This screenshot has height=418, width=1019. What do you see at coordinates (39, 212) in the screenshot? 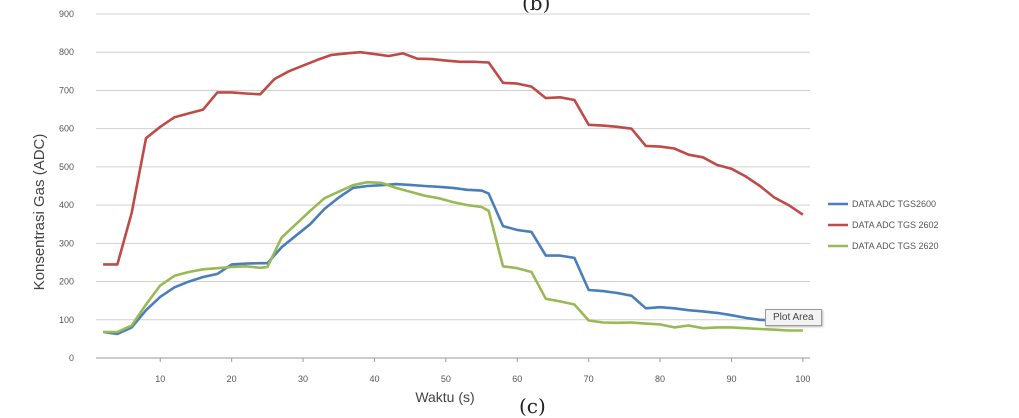
I see `y-axis-label: Konsentrasi Gas (ADC)` at bounding box center [39, 212].